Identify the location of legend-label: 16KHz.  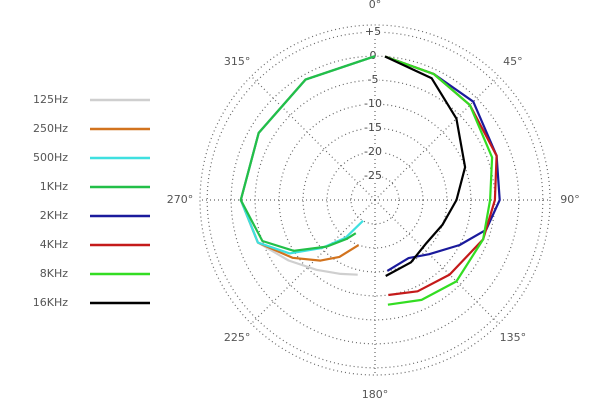
(50, 302).